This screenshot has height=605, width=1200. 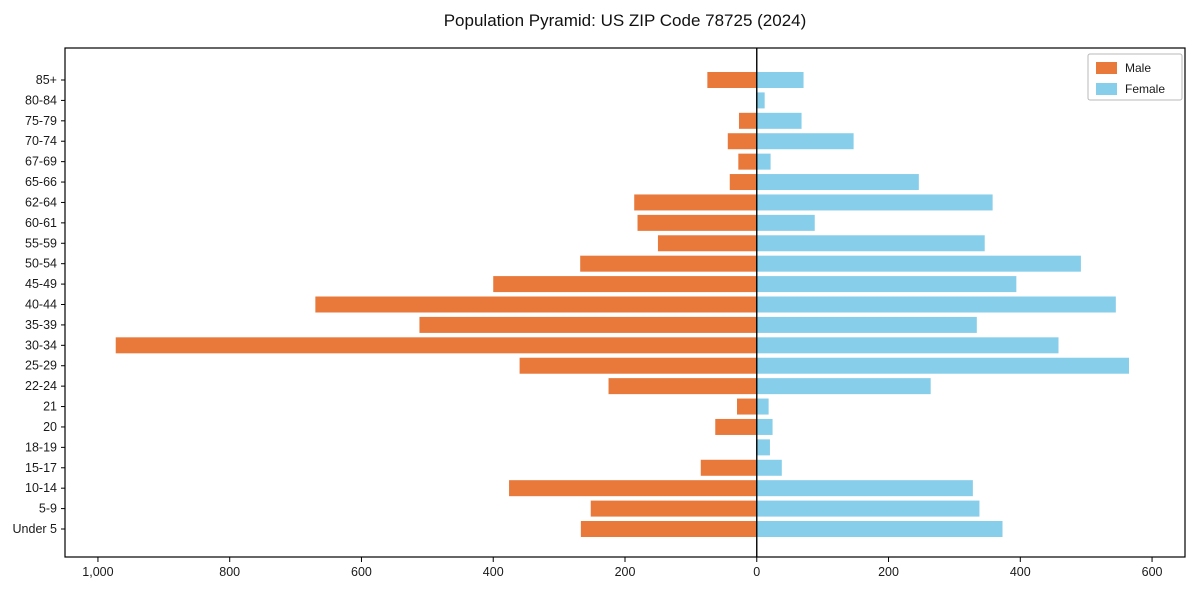 I want to click on y-tick-label: 22-24, so click(x=41, y=386).